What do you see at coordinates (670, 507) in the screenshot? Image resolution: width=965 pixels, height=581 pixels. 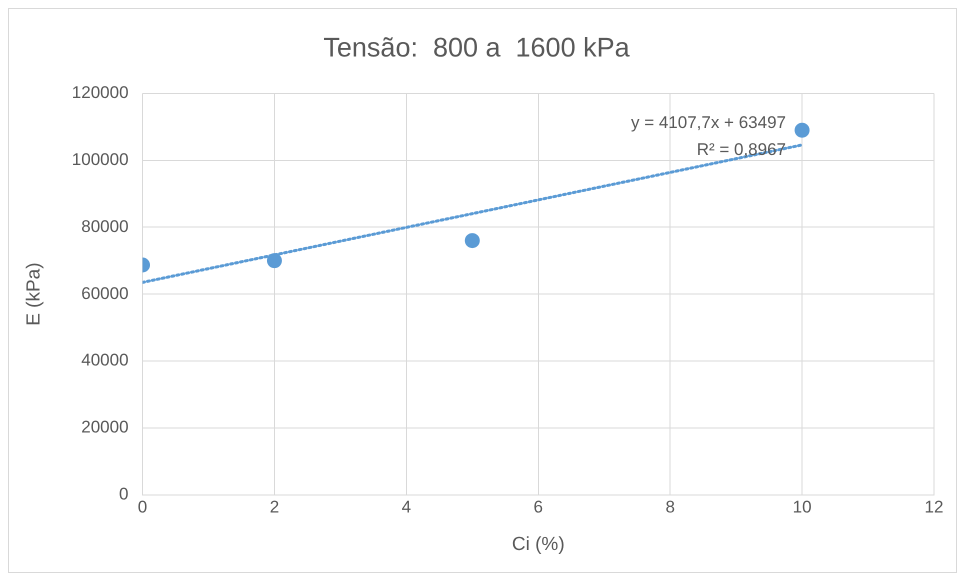 I see `x-tick-label: 8` at bounding box center [670, 507].